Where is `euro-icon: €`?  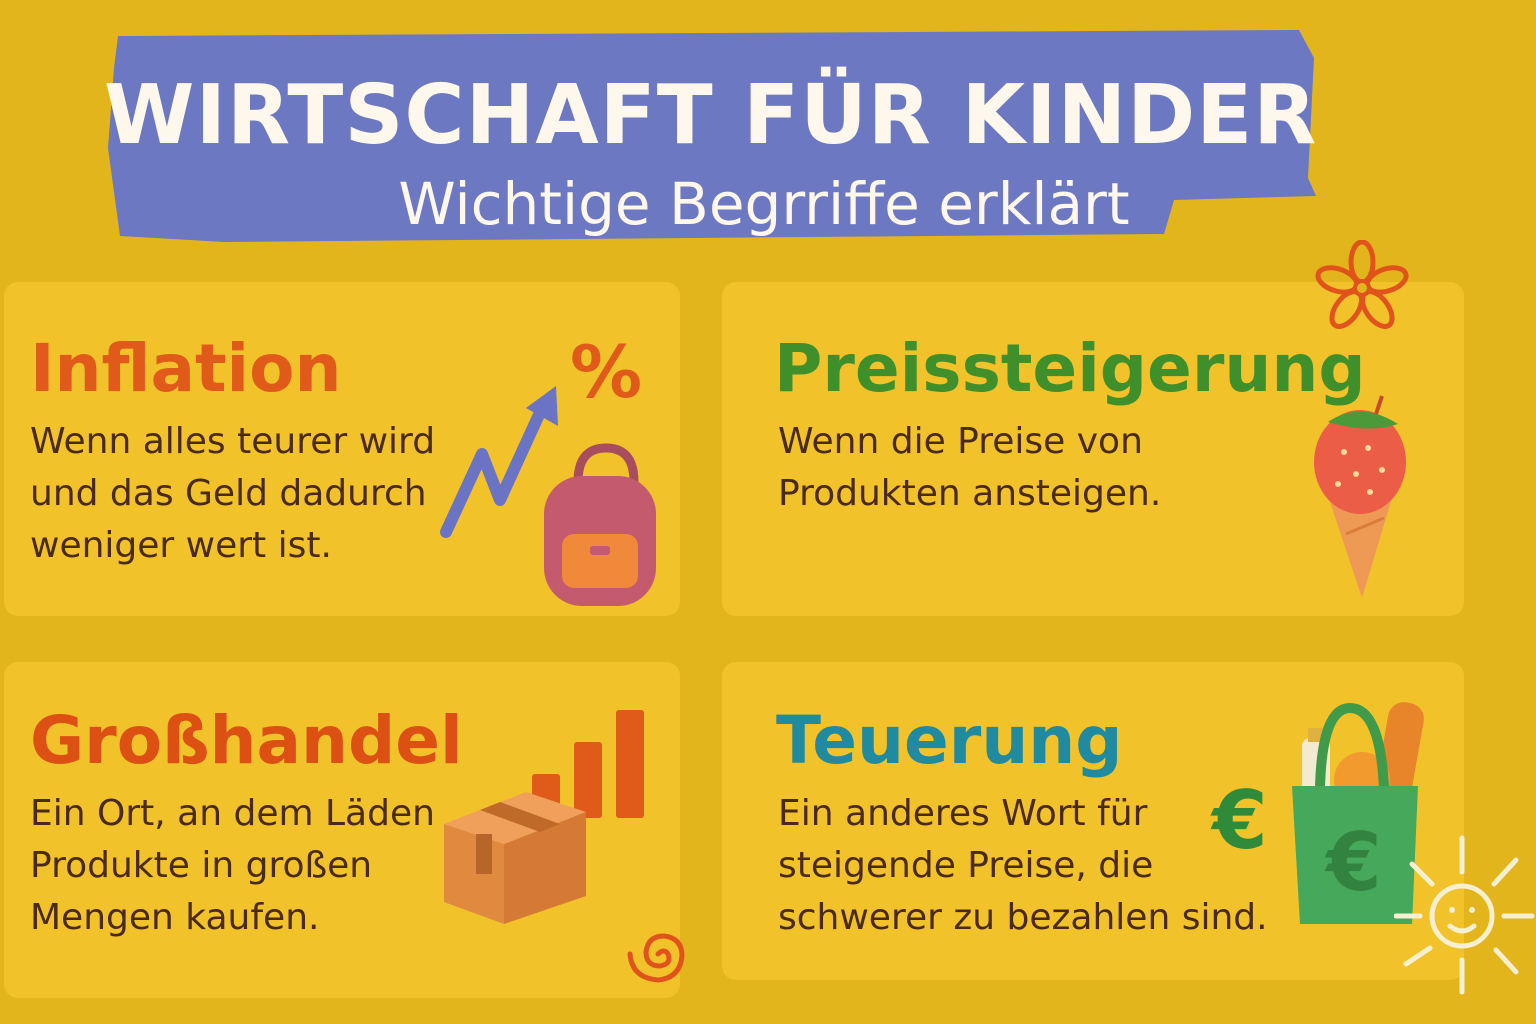
euro-icon: € is located at coordinates (1240, 820).